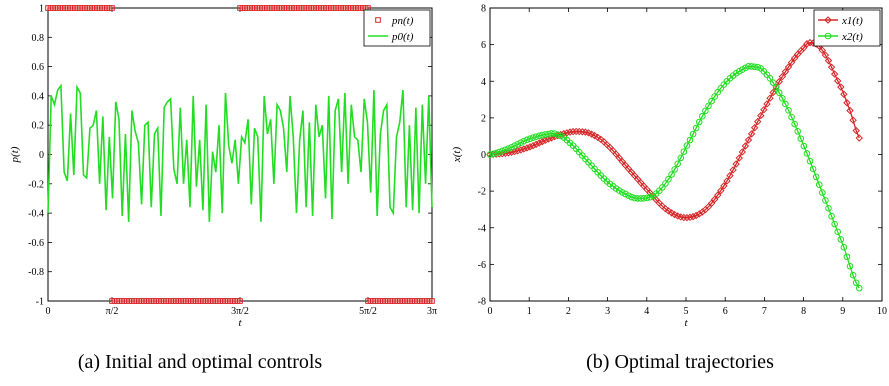  What do you see at coordinates (828, 36) in the screenshot?
I see `b-legend-swatch-marker` at bounding box center [828, 36].